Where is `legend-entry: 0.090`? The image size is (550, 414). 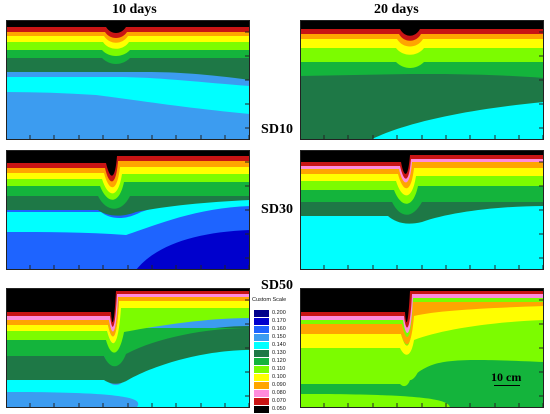 legend-entry: 0.090 is located at coordinates (275, 385).